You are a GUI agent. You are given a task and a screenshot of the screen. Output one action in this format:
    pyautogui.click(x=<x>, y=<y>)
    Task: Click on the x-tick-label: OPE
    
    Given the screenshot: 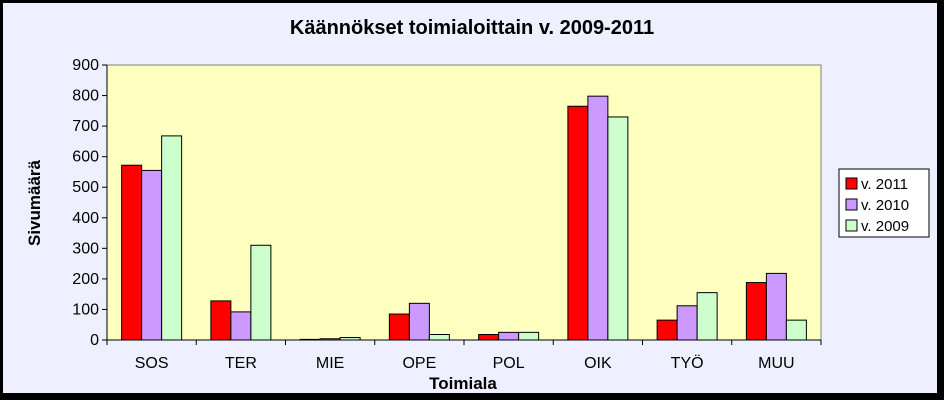 What is the action you would take?
    pyautogui.click(x=419, y=363)
    